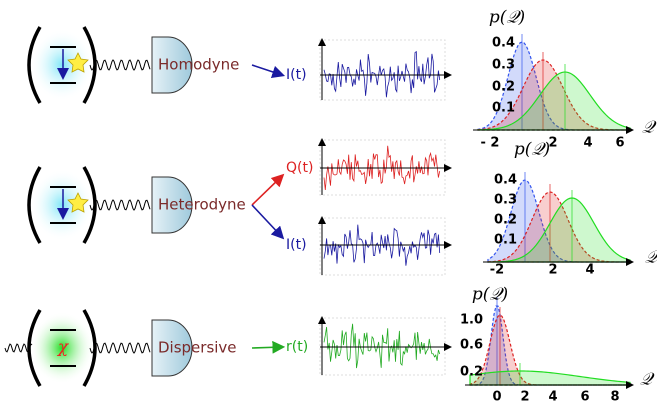  I want to click on x-tick-label: -2, so click(497, 270).